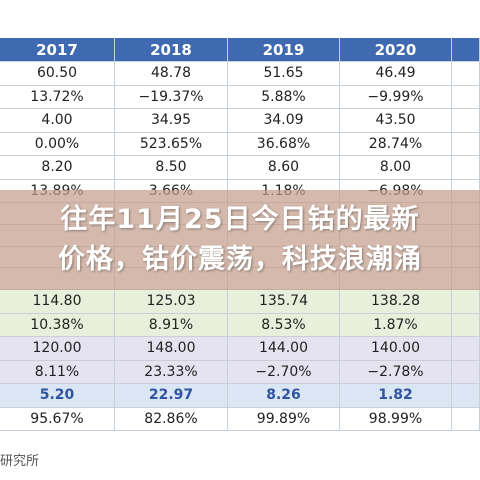 Image resolution: width=480 pixels, height=480 pixels. What do you see at coordinates (284, 74) in the screenshot?
I see `table-cell: 51.65` at bounding box center [284, 74].